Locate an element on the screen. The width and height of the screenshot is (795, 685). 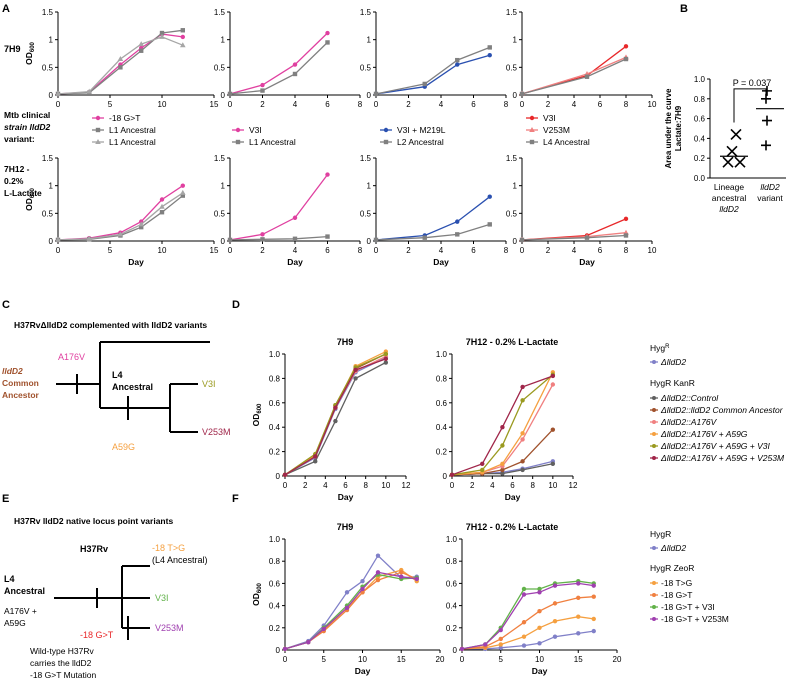
f-legend-entry: ΔlldD2 is located at coordinates (673, 548).